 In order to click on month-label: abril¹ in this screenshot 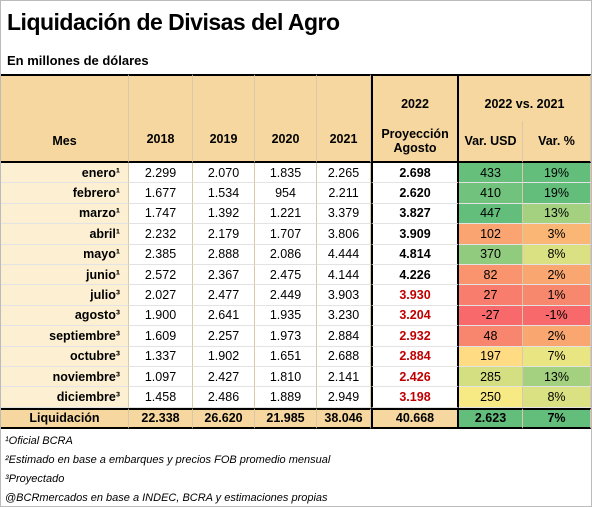, I will do `click(65, 234)`.